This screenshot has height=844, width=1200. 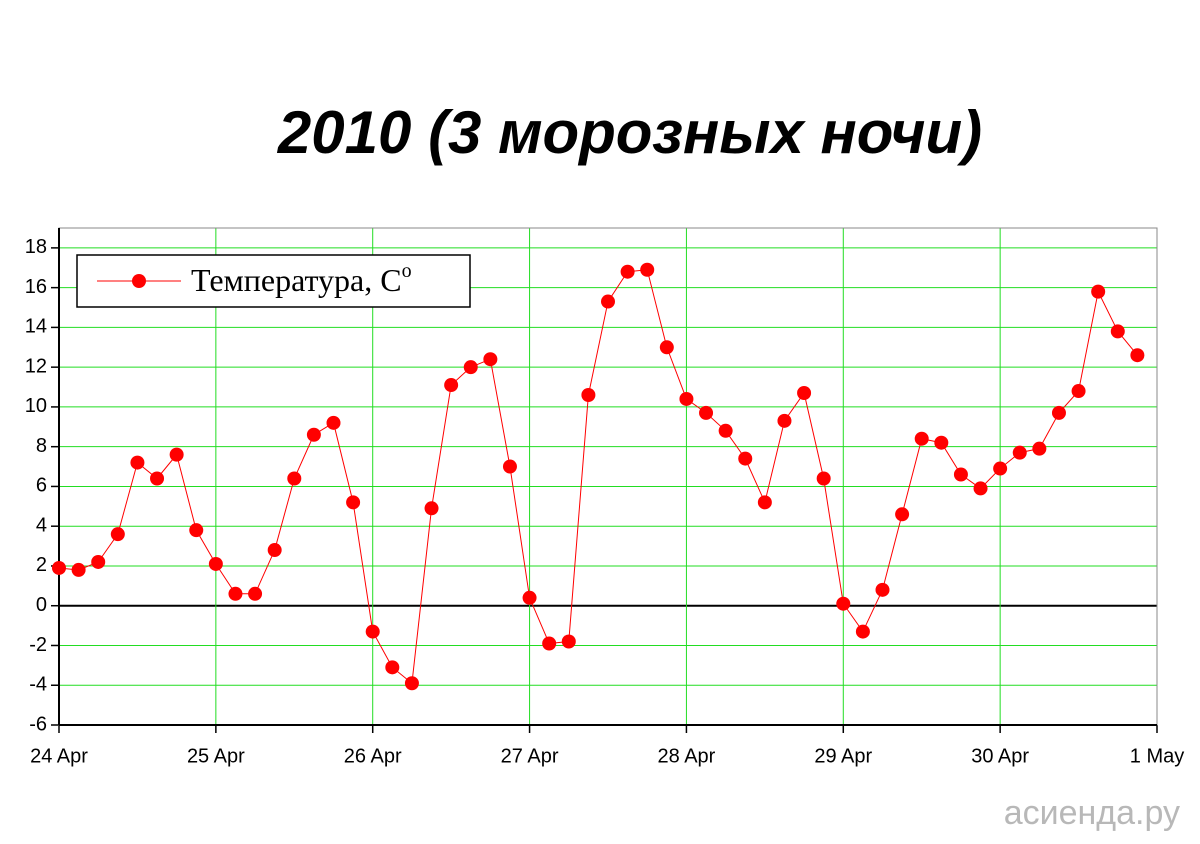 I want to click on y-tick-label: 4, so click(x=41, y=525).